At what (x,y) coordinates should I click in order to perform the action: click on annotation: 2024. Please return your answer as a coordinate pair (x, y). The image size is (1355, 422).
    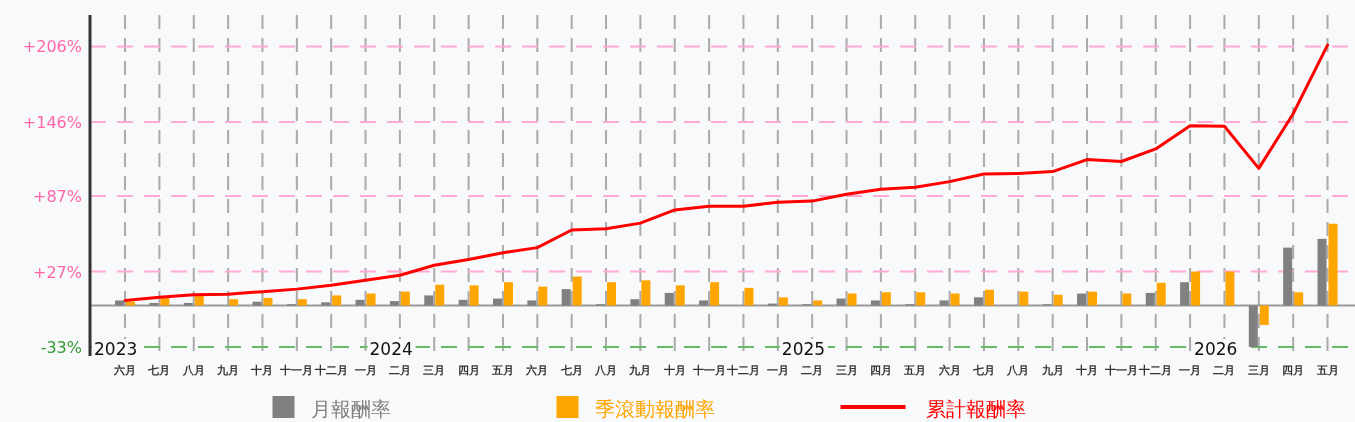
    Looking at the image, I should click on (391, 348).